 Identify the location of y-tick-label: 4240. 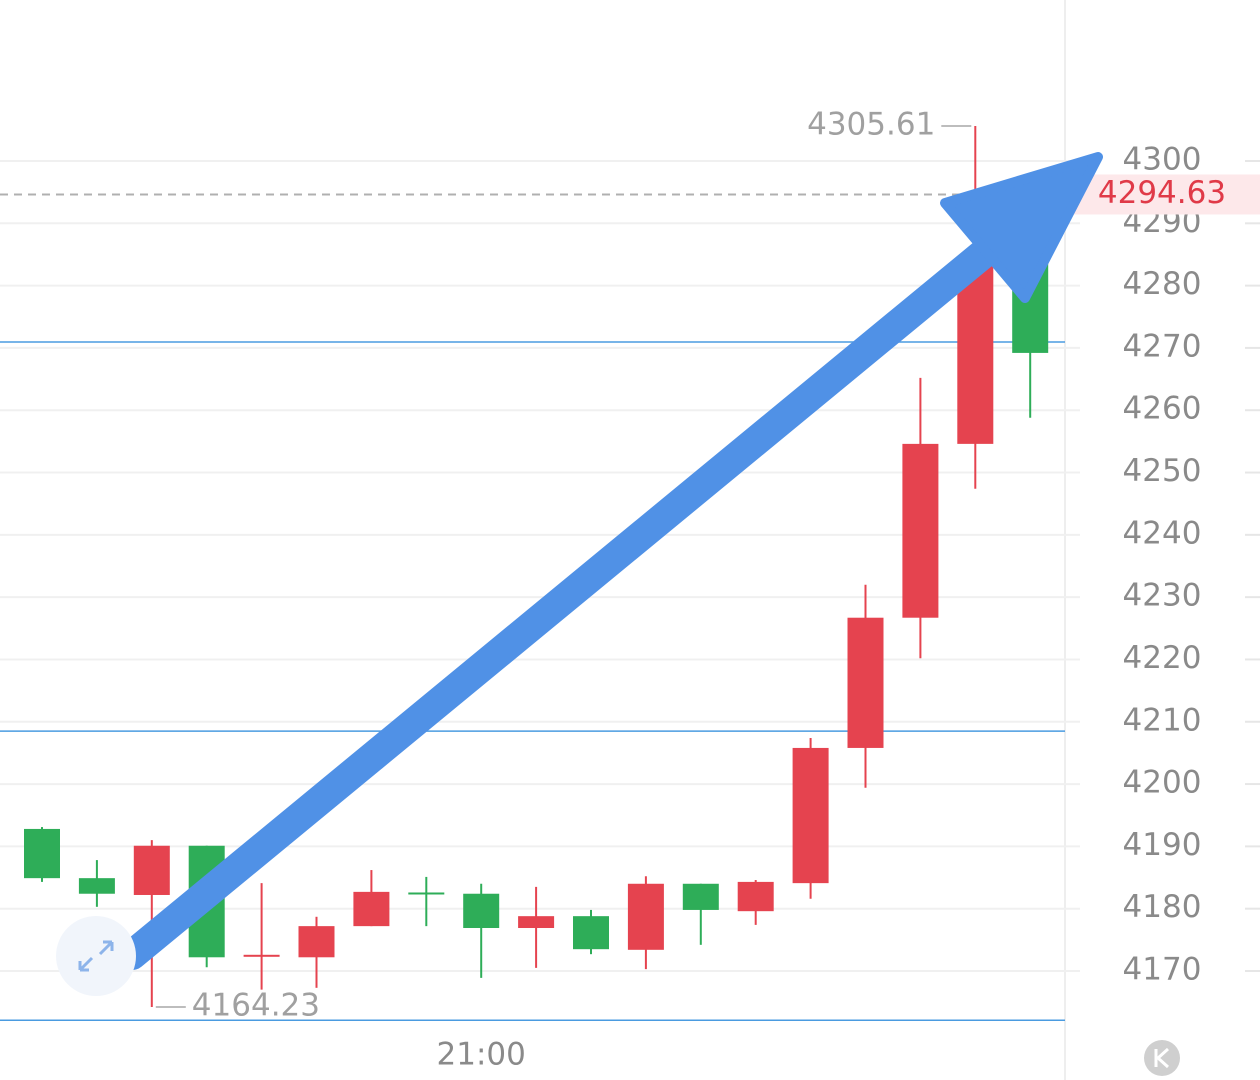
(1162, 533).